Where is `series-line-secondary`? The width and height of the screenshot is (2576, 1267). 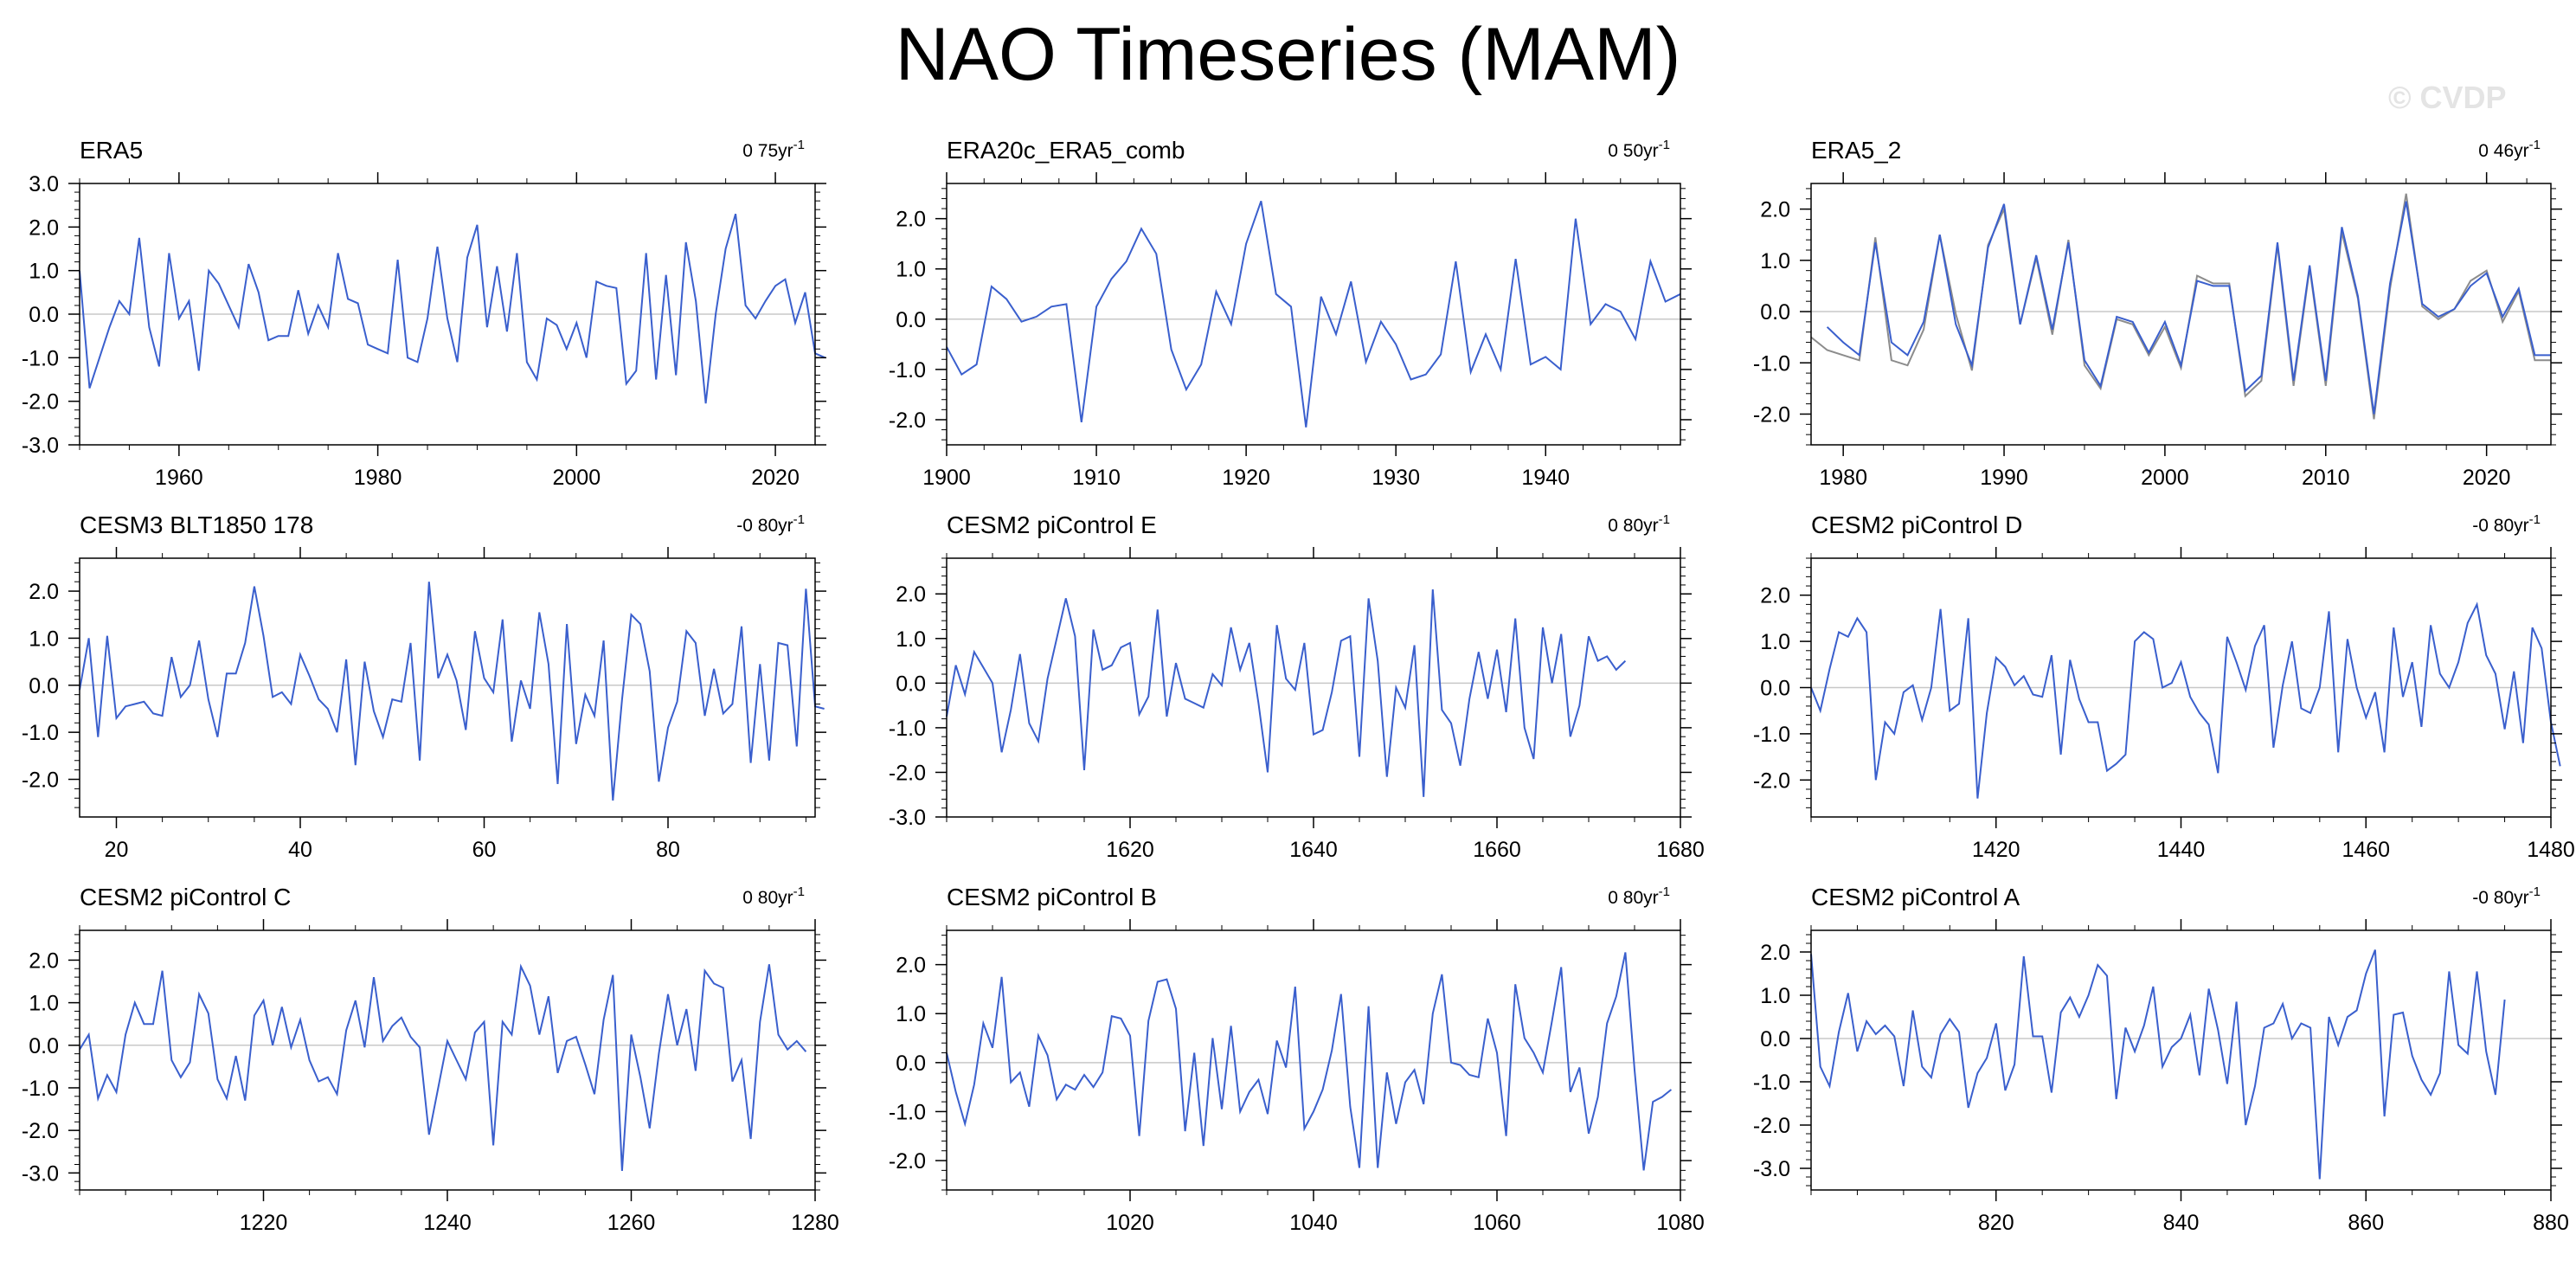
series-line-secondary is located at coordinates (2180, 306).